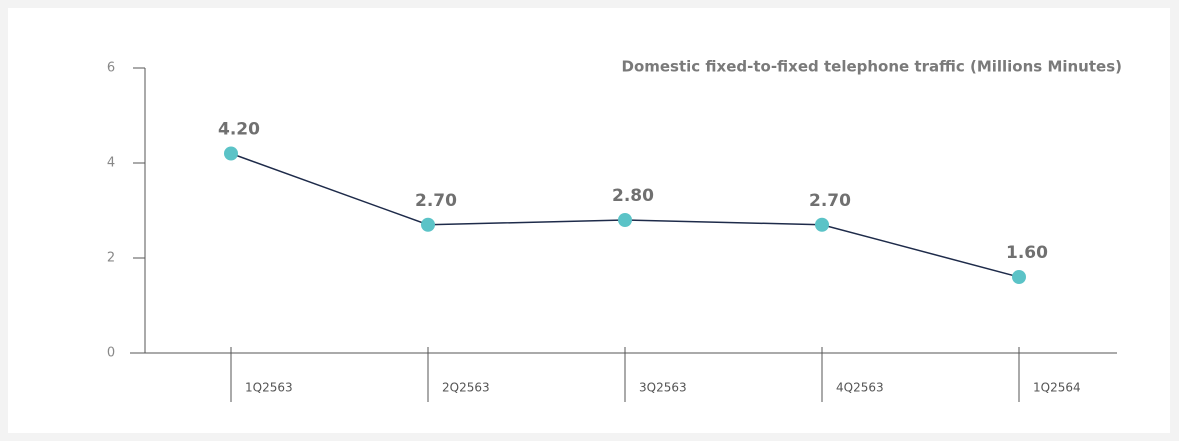 Image resolution: width=1179 pixels, height=441 pixels. Describe the element at coordinates (1057, 388) in the screenshot. I see `x-tick-label: 1Q2564` at that location.